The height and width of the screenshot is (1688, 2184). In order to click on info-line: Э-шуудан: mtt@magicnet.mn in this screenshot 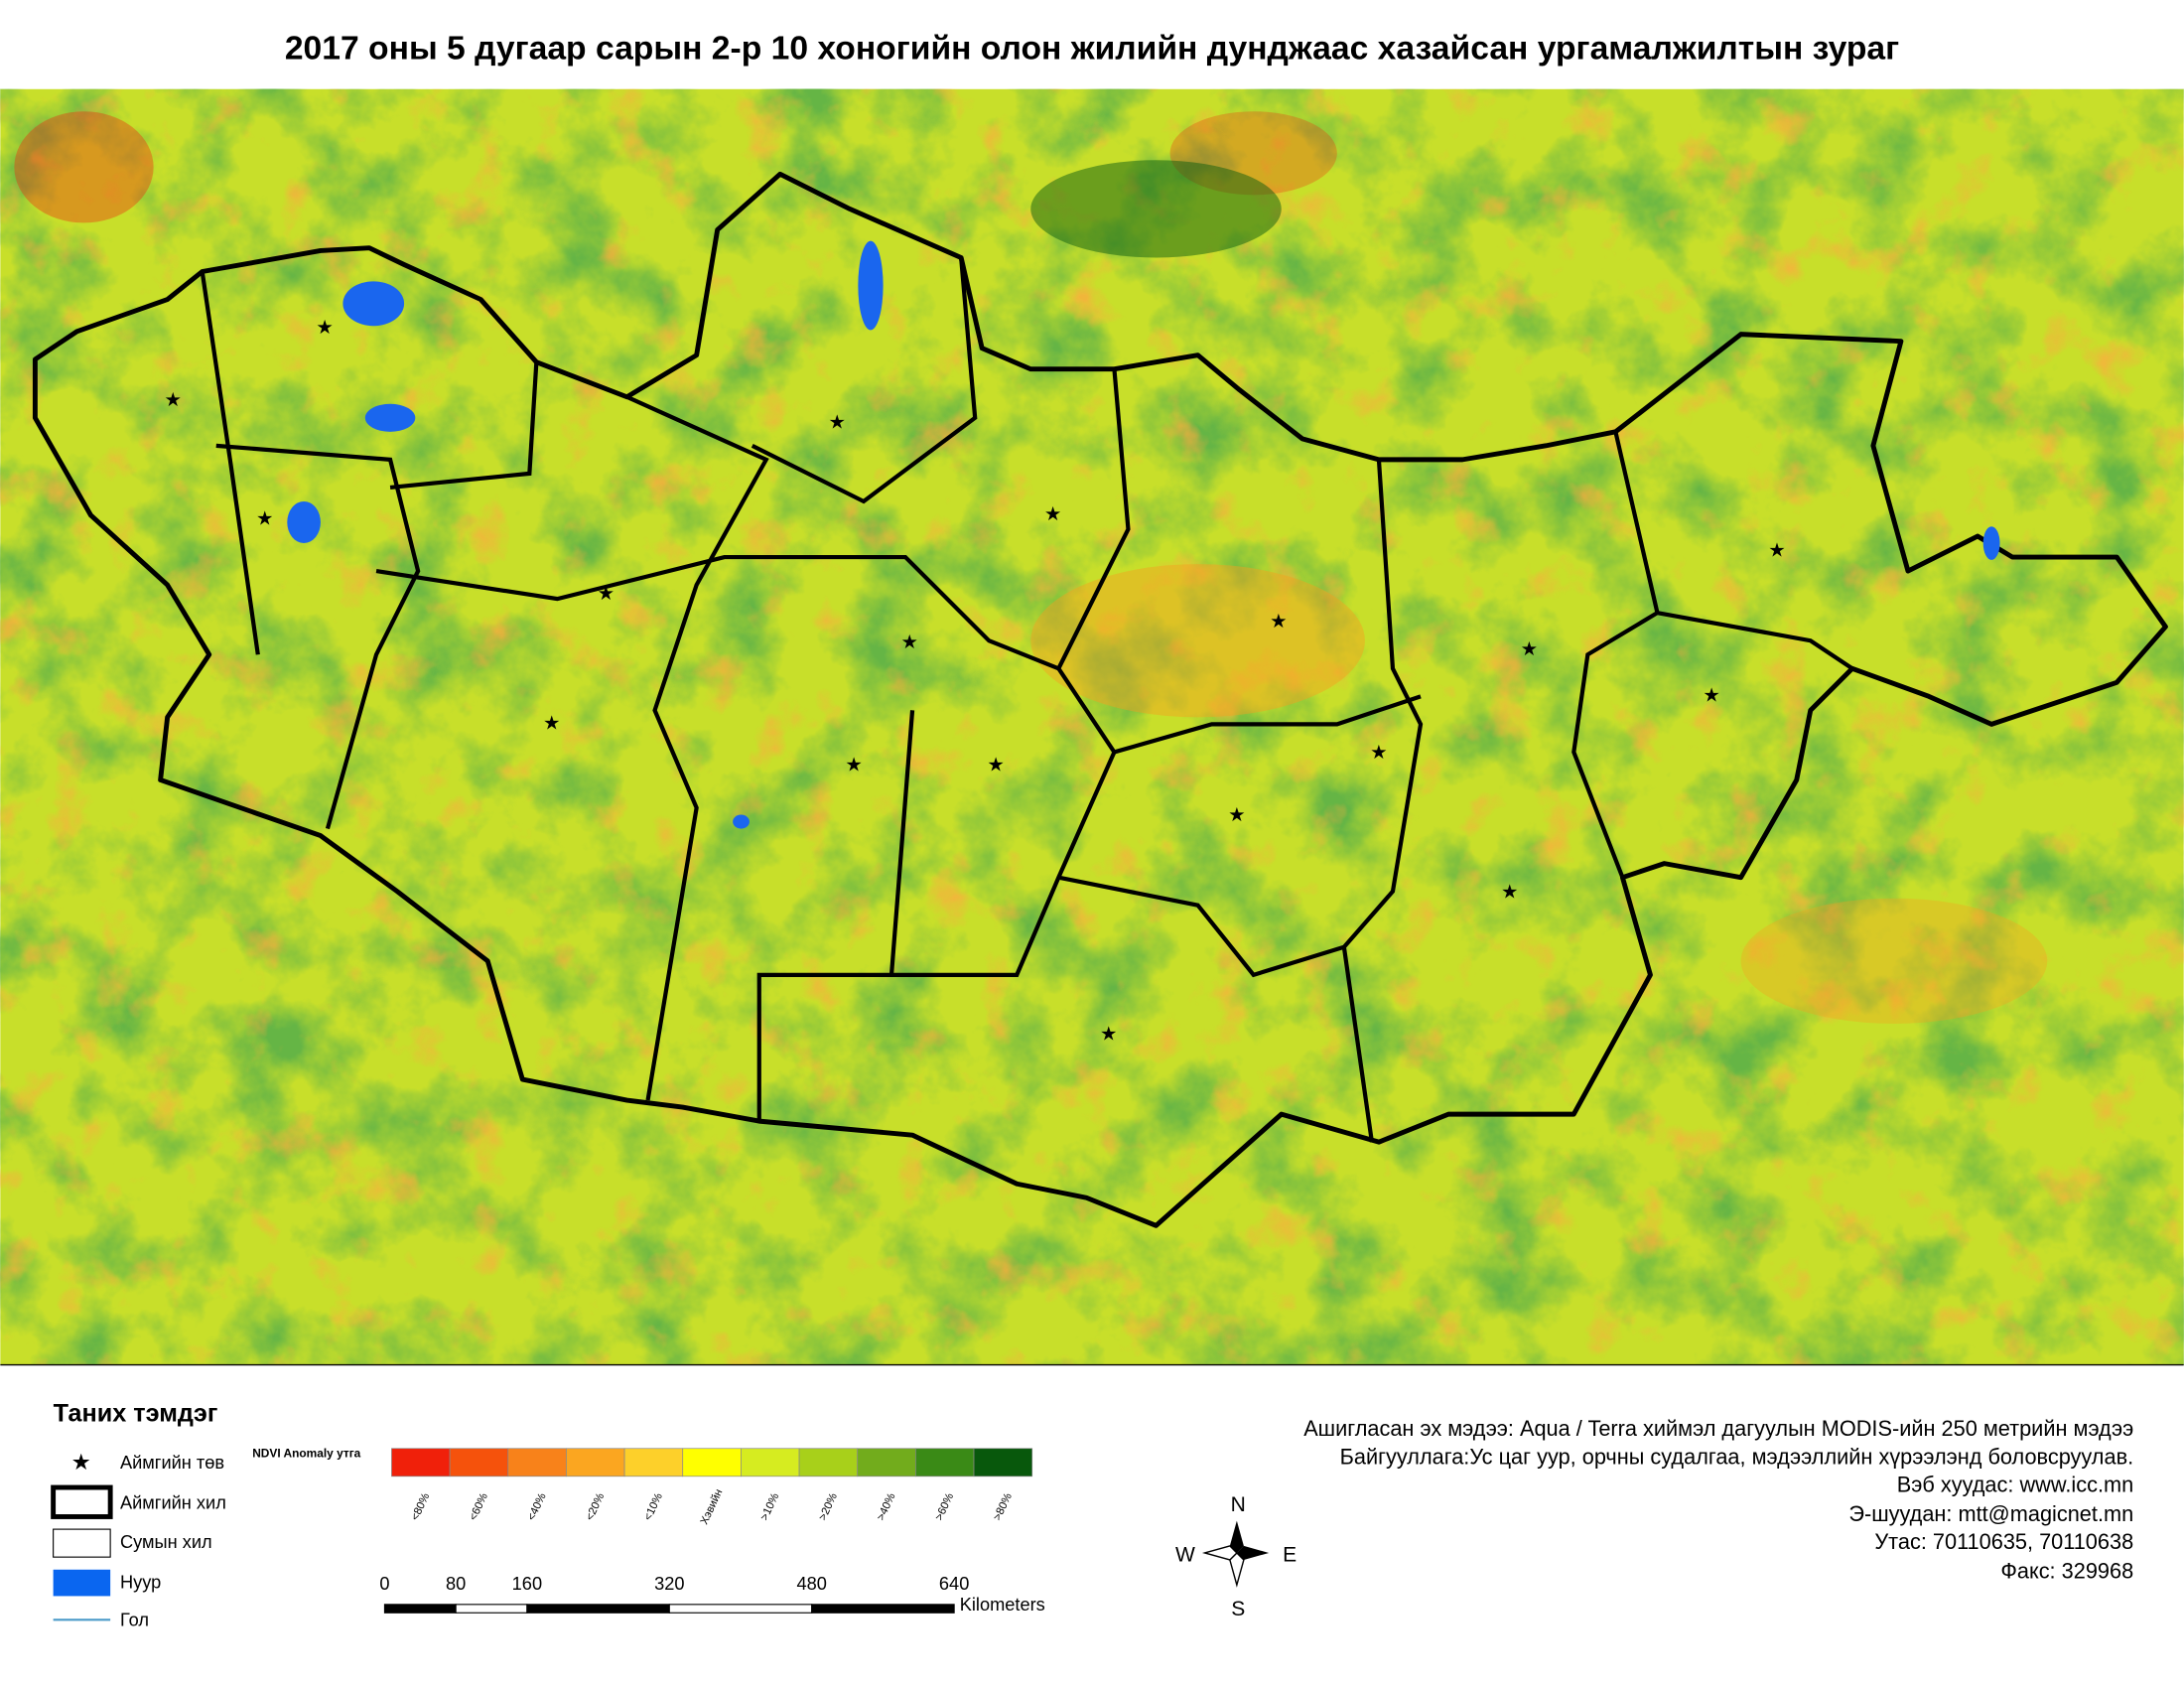, I will do `click(1990, 1513)`.